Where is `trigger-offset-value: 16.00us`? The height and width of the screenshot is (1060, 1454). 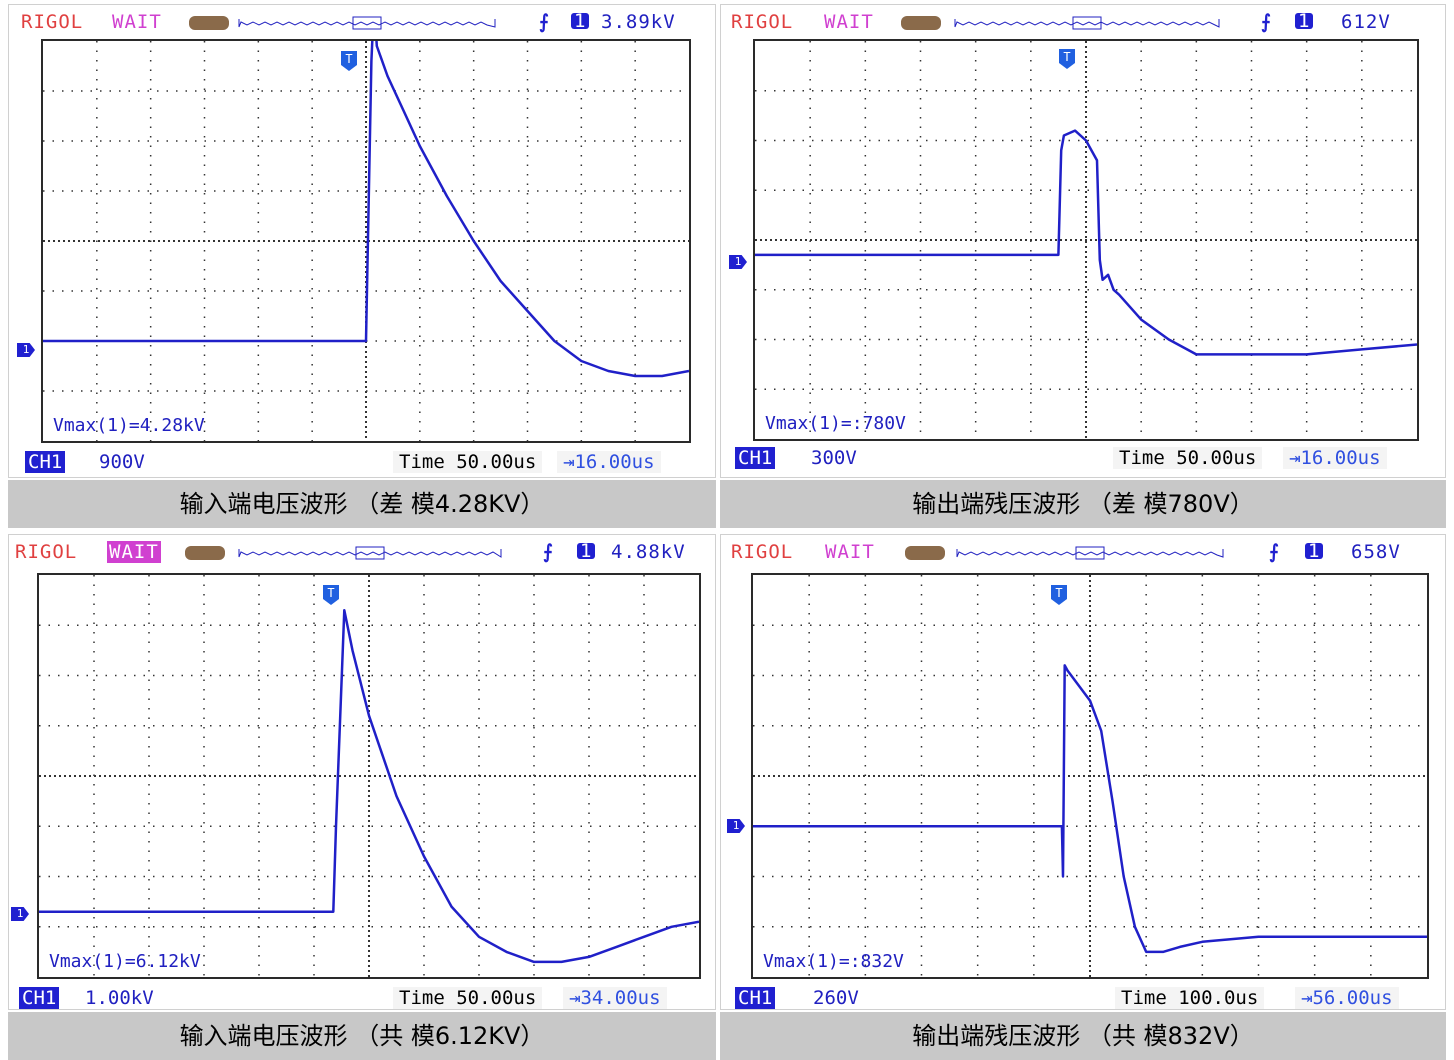
trigger-offset-value: 16.00us is located at coordinates (614, 462).